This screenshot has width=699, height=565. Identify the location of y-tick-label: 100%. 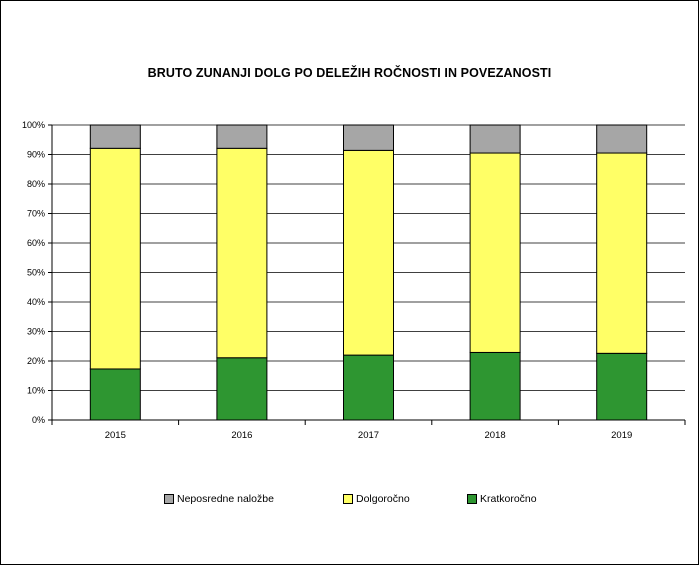
(33, 125).